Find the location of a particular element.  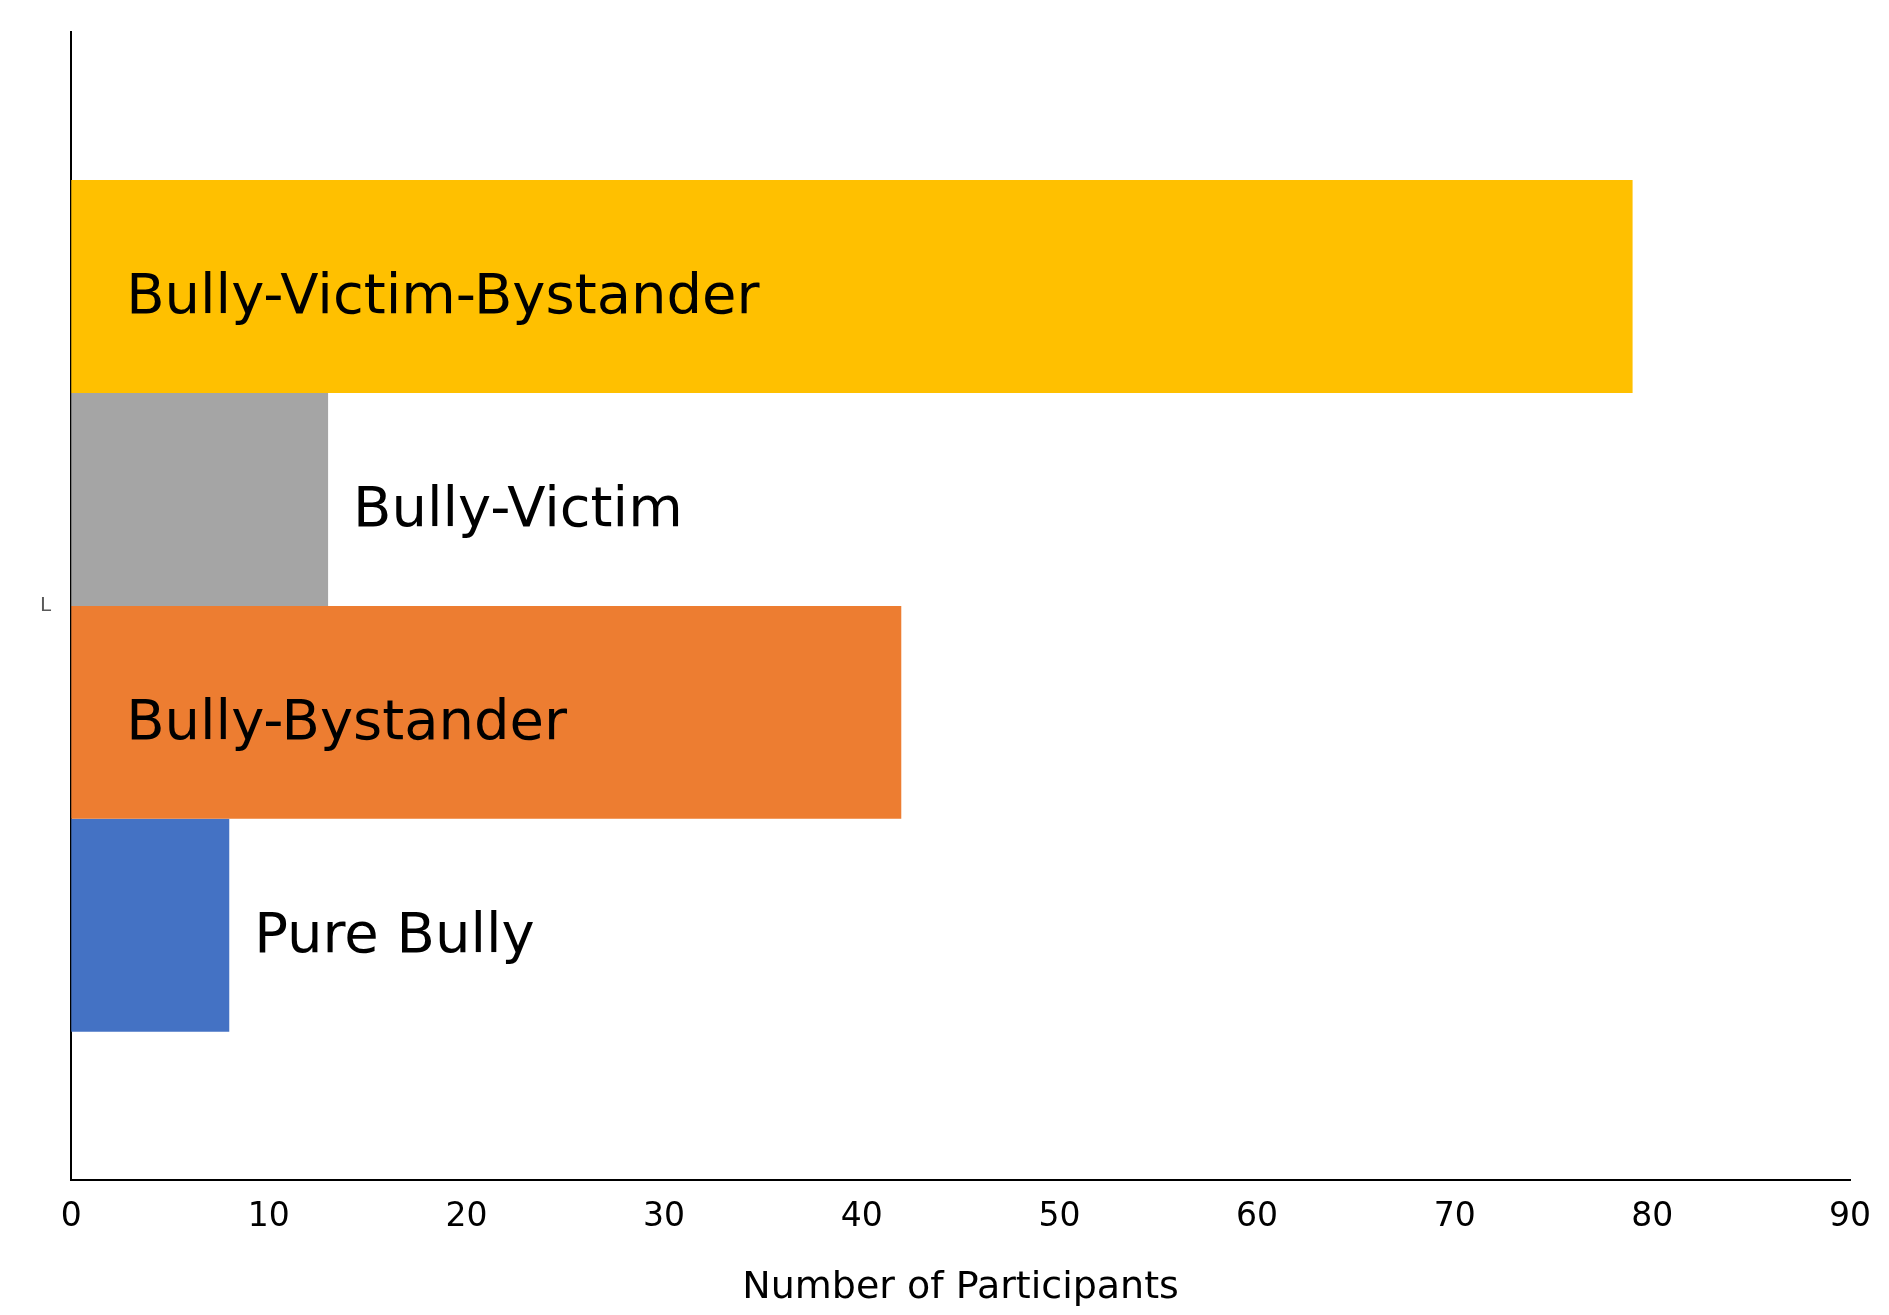

x-tick-label: 30 is located at coordinates (664, 1215).